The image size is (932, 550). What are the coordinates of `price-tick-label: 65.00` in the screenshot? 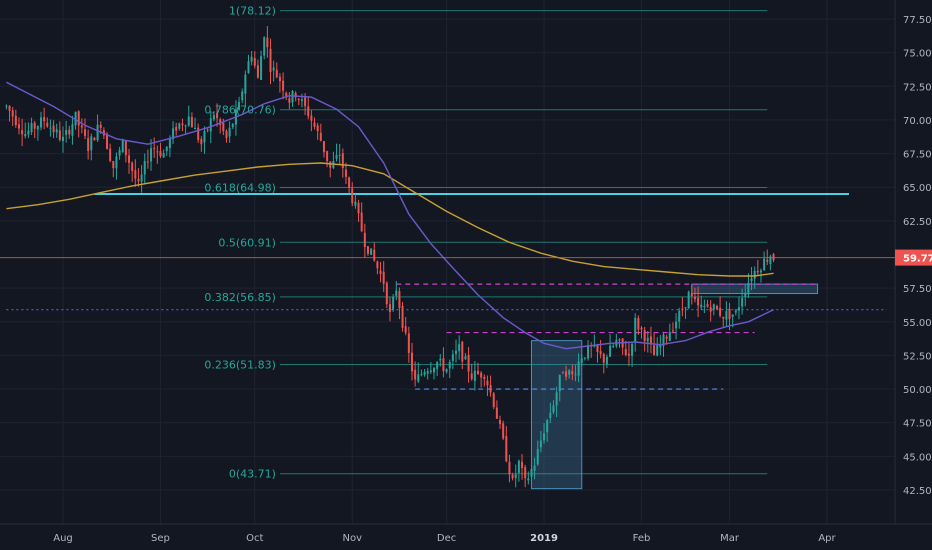 It's located at (917, 188).